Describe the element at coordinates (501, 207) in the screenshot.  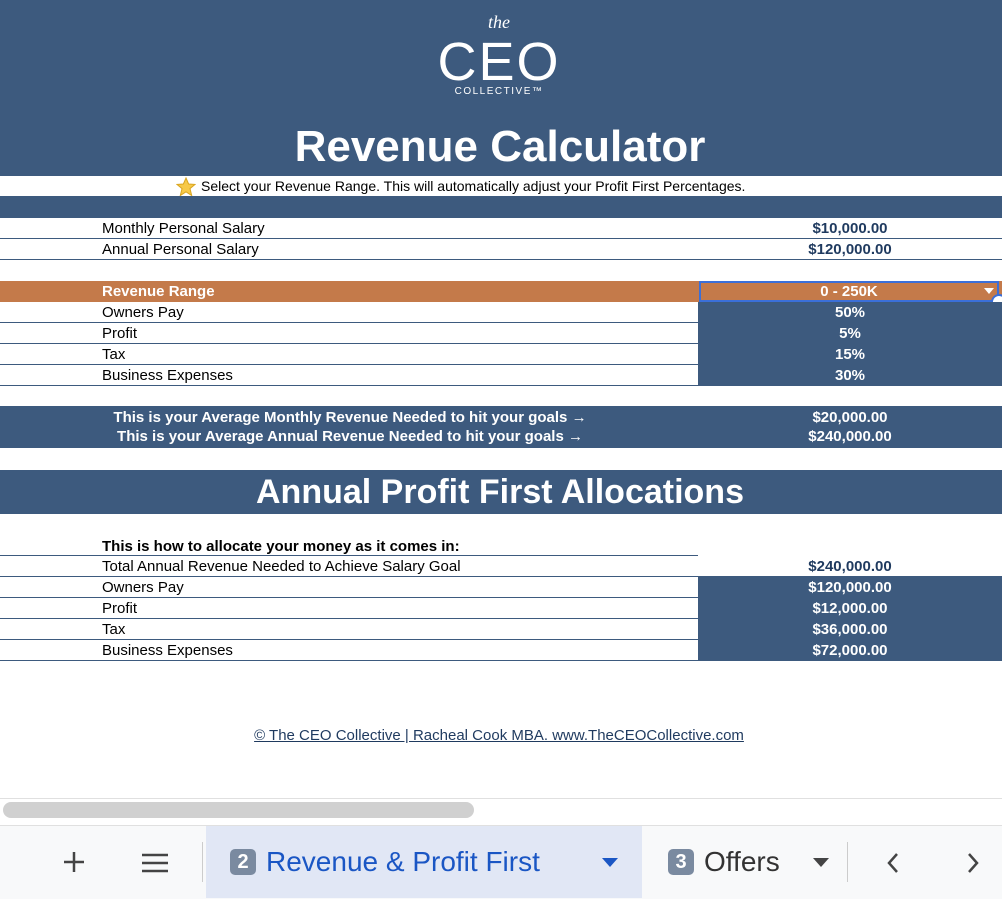
I see `spacer-row` at that location.